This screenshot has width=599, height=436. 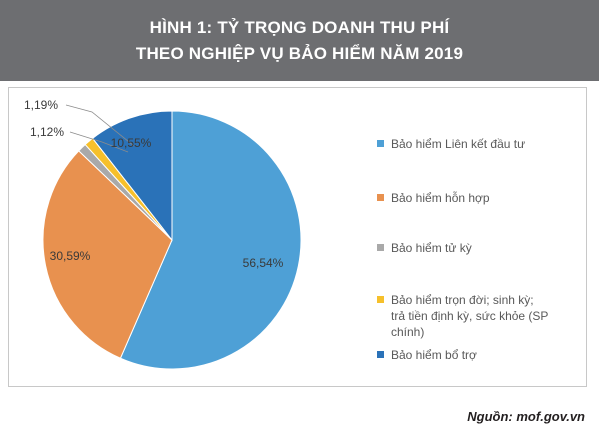 I want to click on legend-label-line: chính), so click(x=408, y=332).